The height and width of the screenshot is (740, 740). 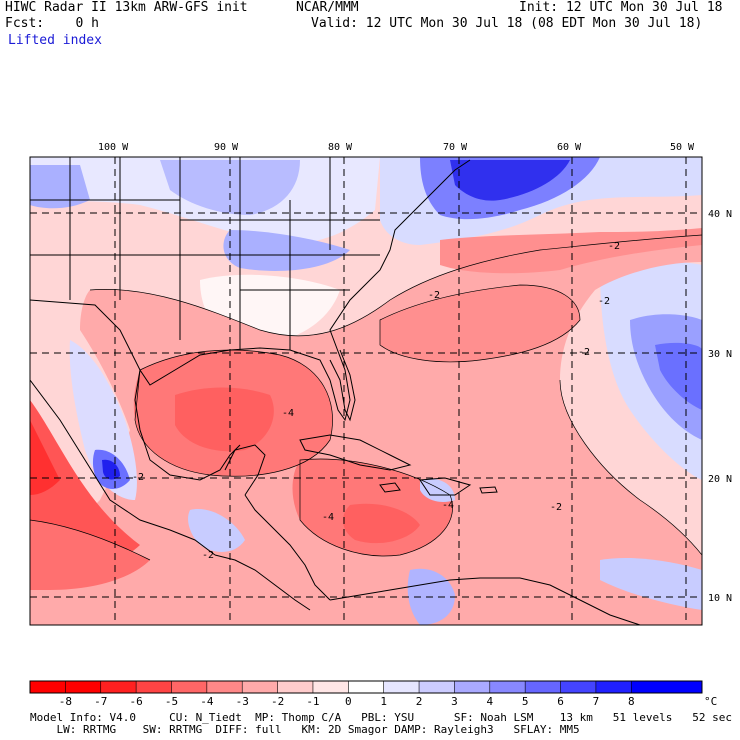 I want to click on longitude-labels: 100 W 90 W 80 W 70 W 60 W 50 W, so click(x=396, y=147).